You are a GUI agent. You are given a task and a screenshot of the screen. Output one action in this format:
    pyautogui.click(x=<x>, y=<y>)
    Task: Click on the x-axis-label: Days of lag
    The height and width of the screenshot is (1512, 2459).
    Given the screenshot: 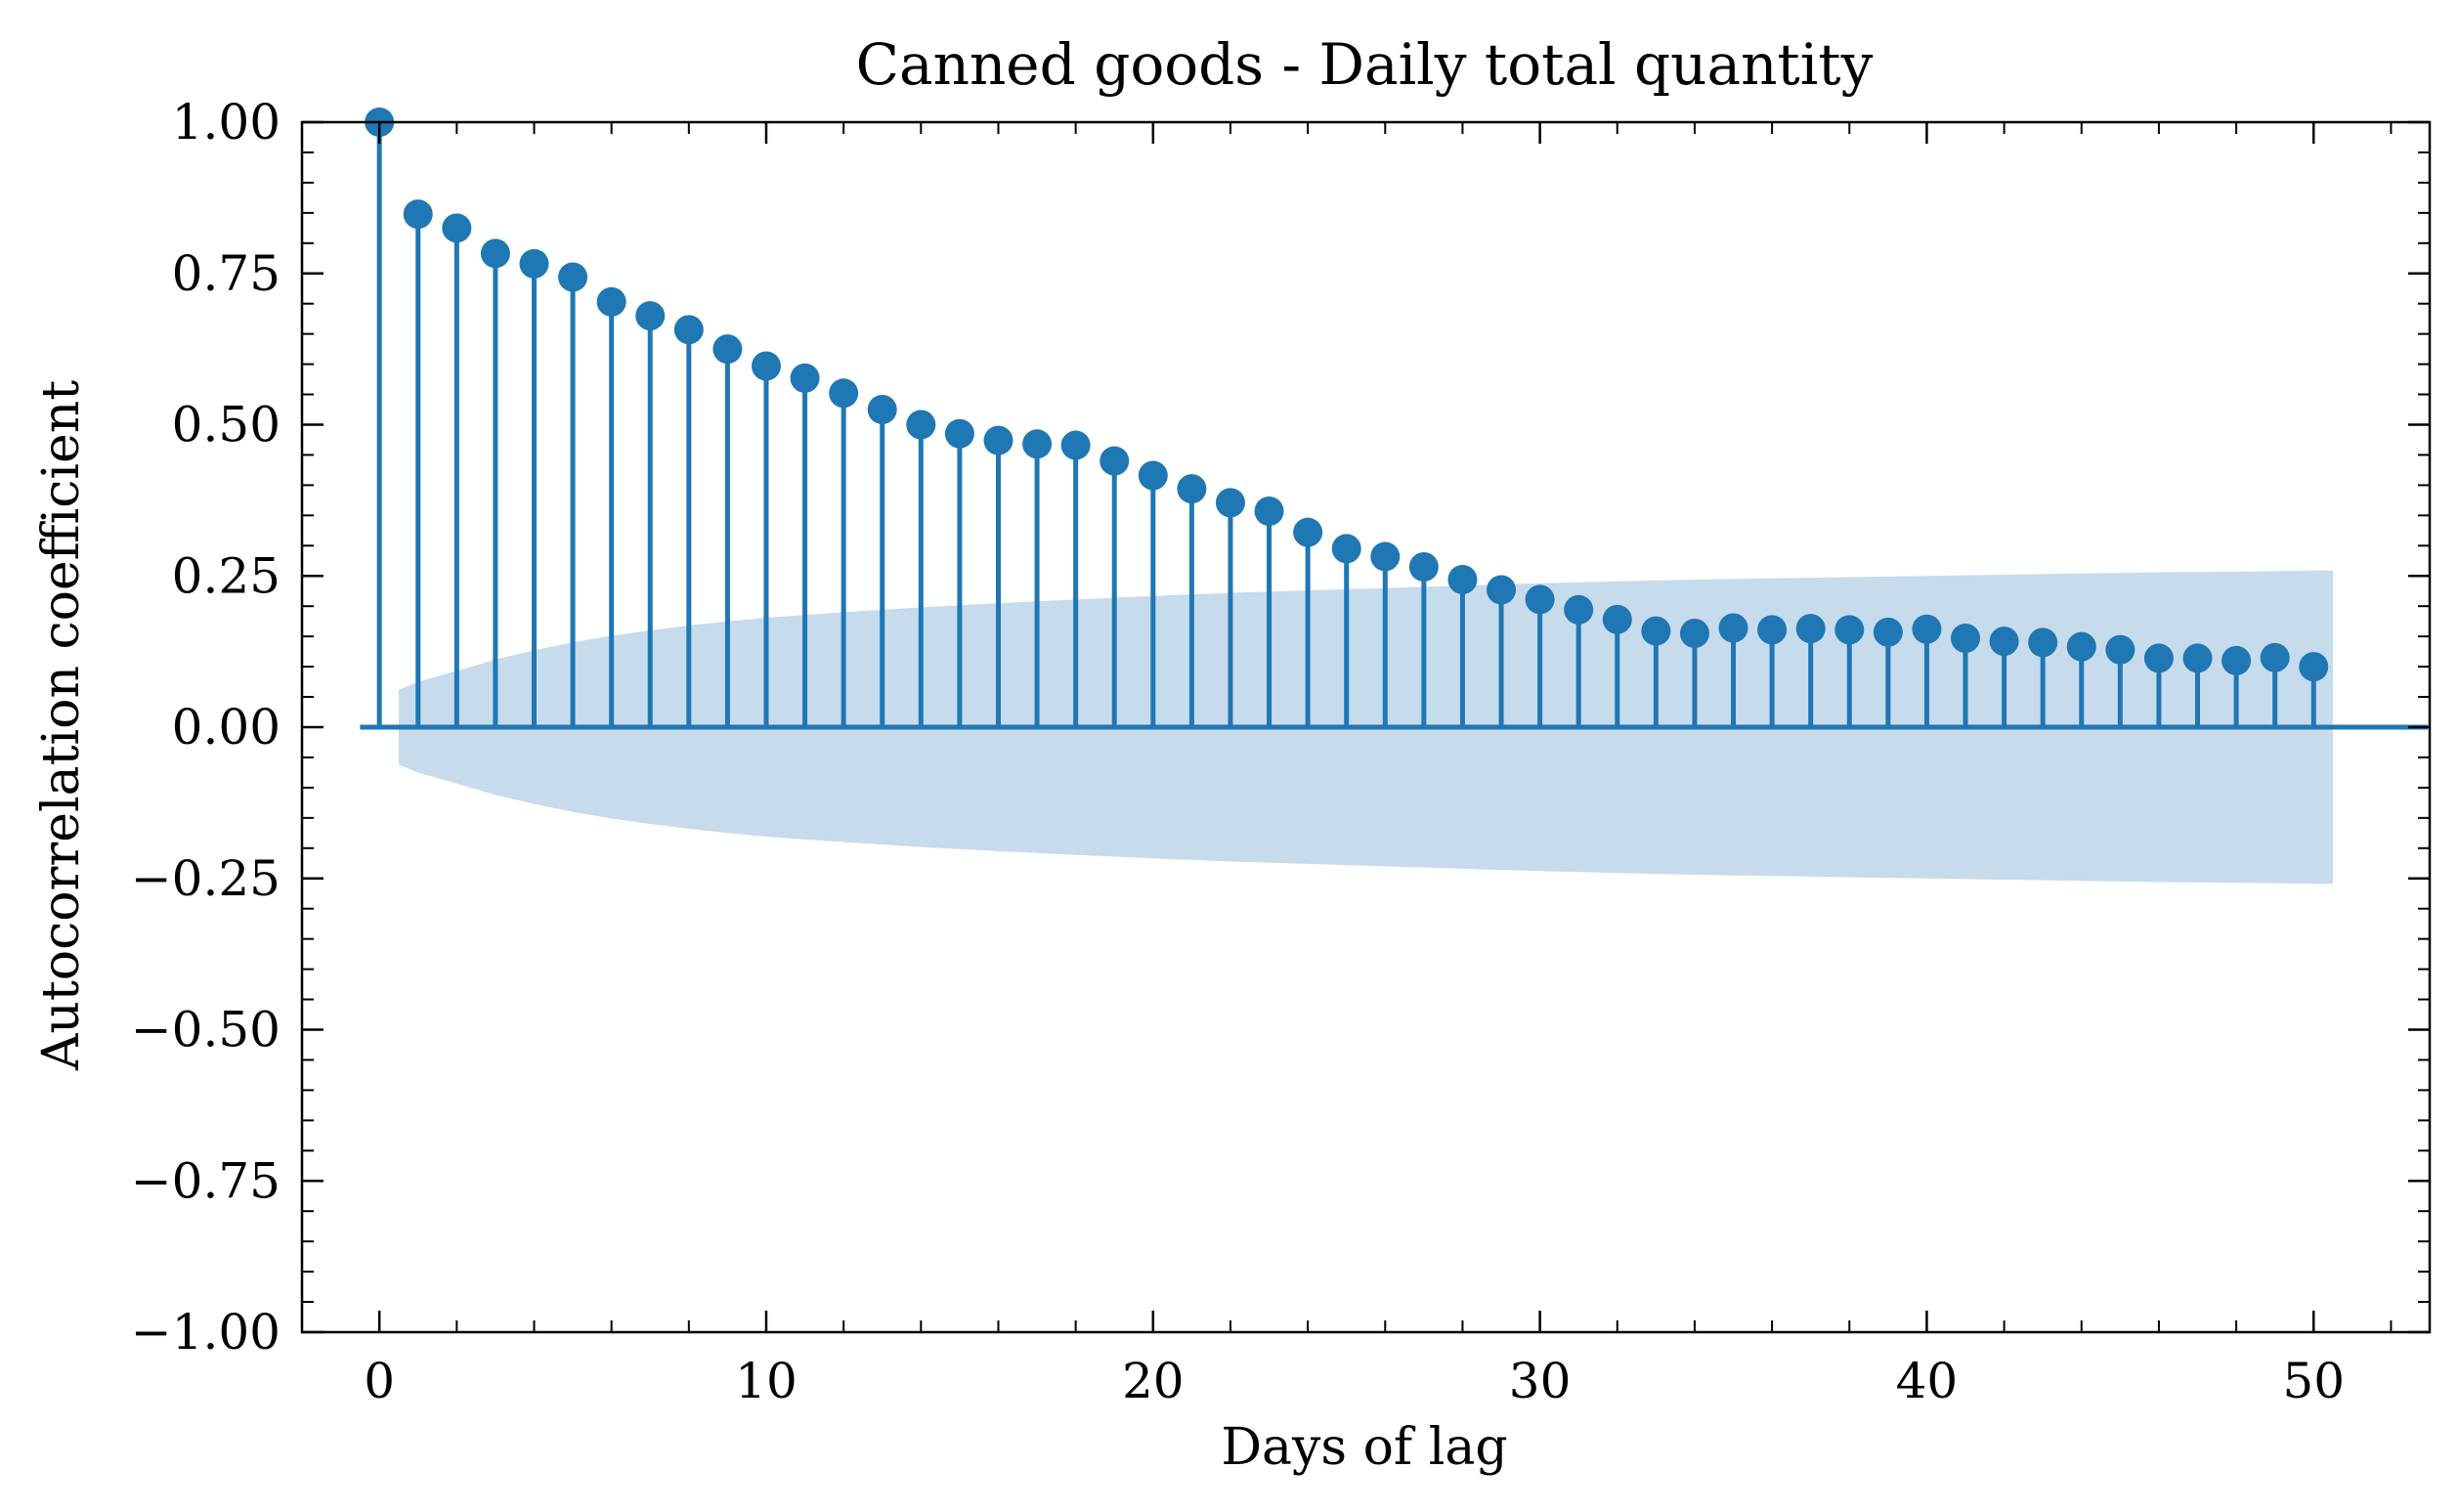 What is the action you would take?
    pyautogui.click(x=1364, y=1447)
    